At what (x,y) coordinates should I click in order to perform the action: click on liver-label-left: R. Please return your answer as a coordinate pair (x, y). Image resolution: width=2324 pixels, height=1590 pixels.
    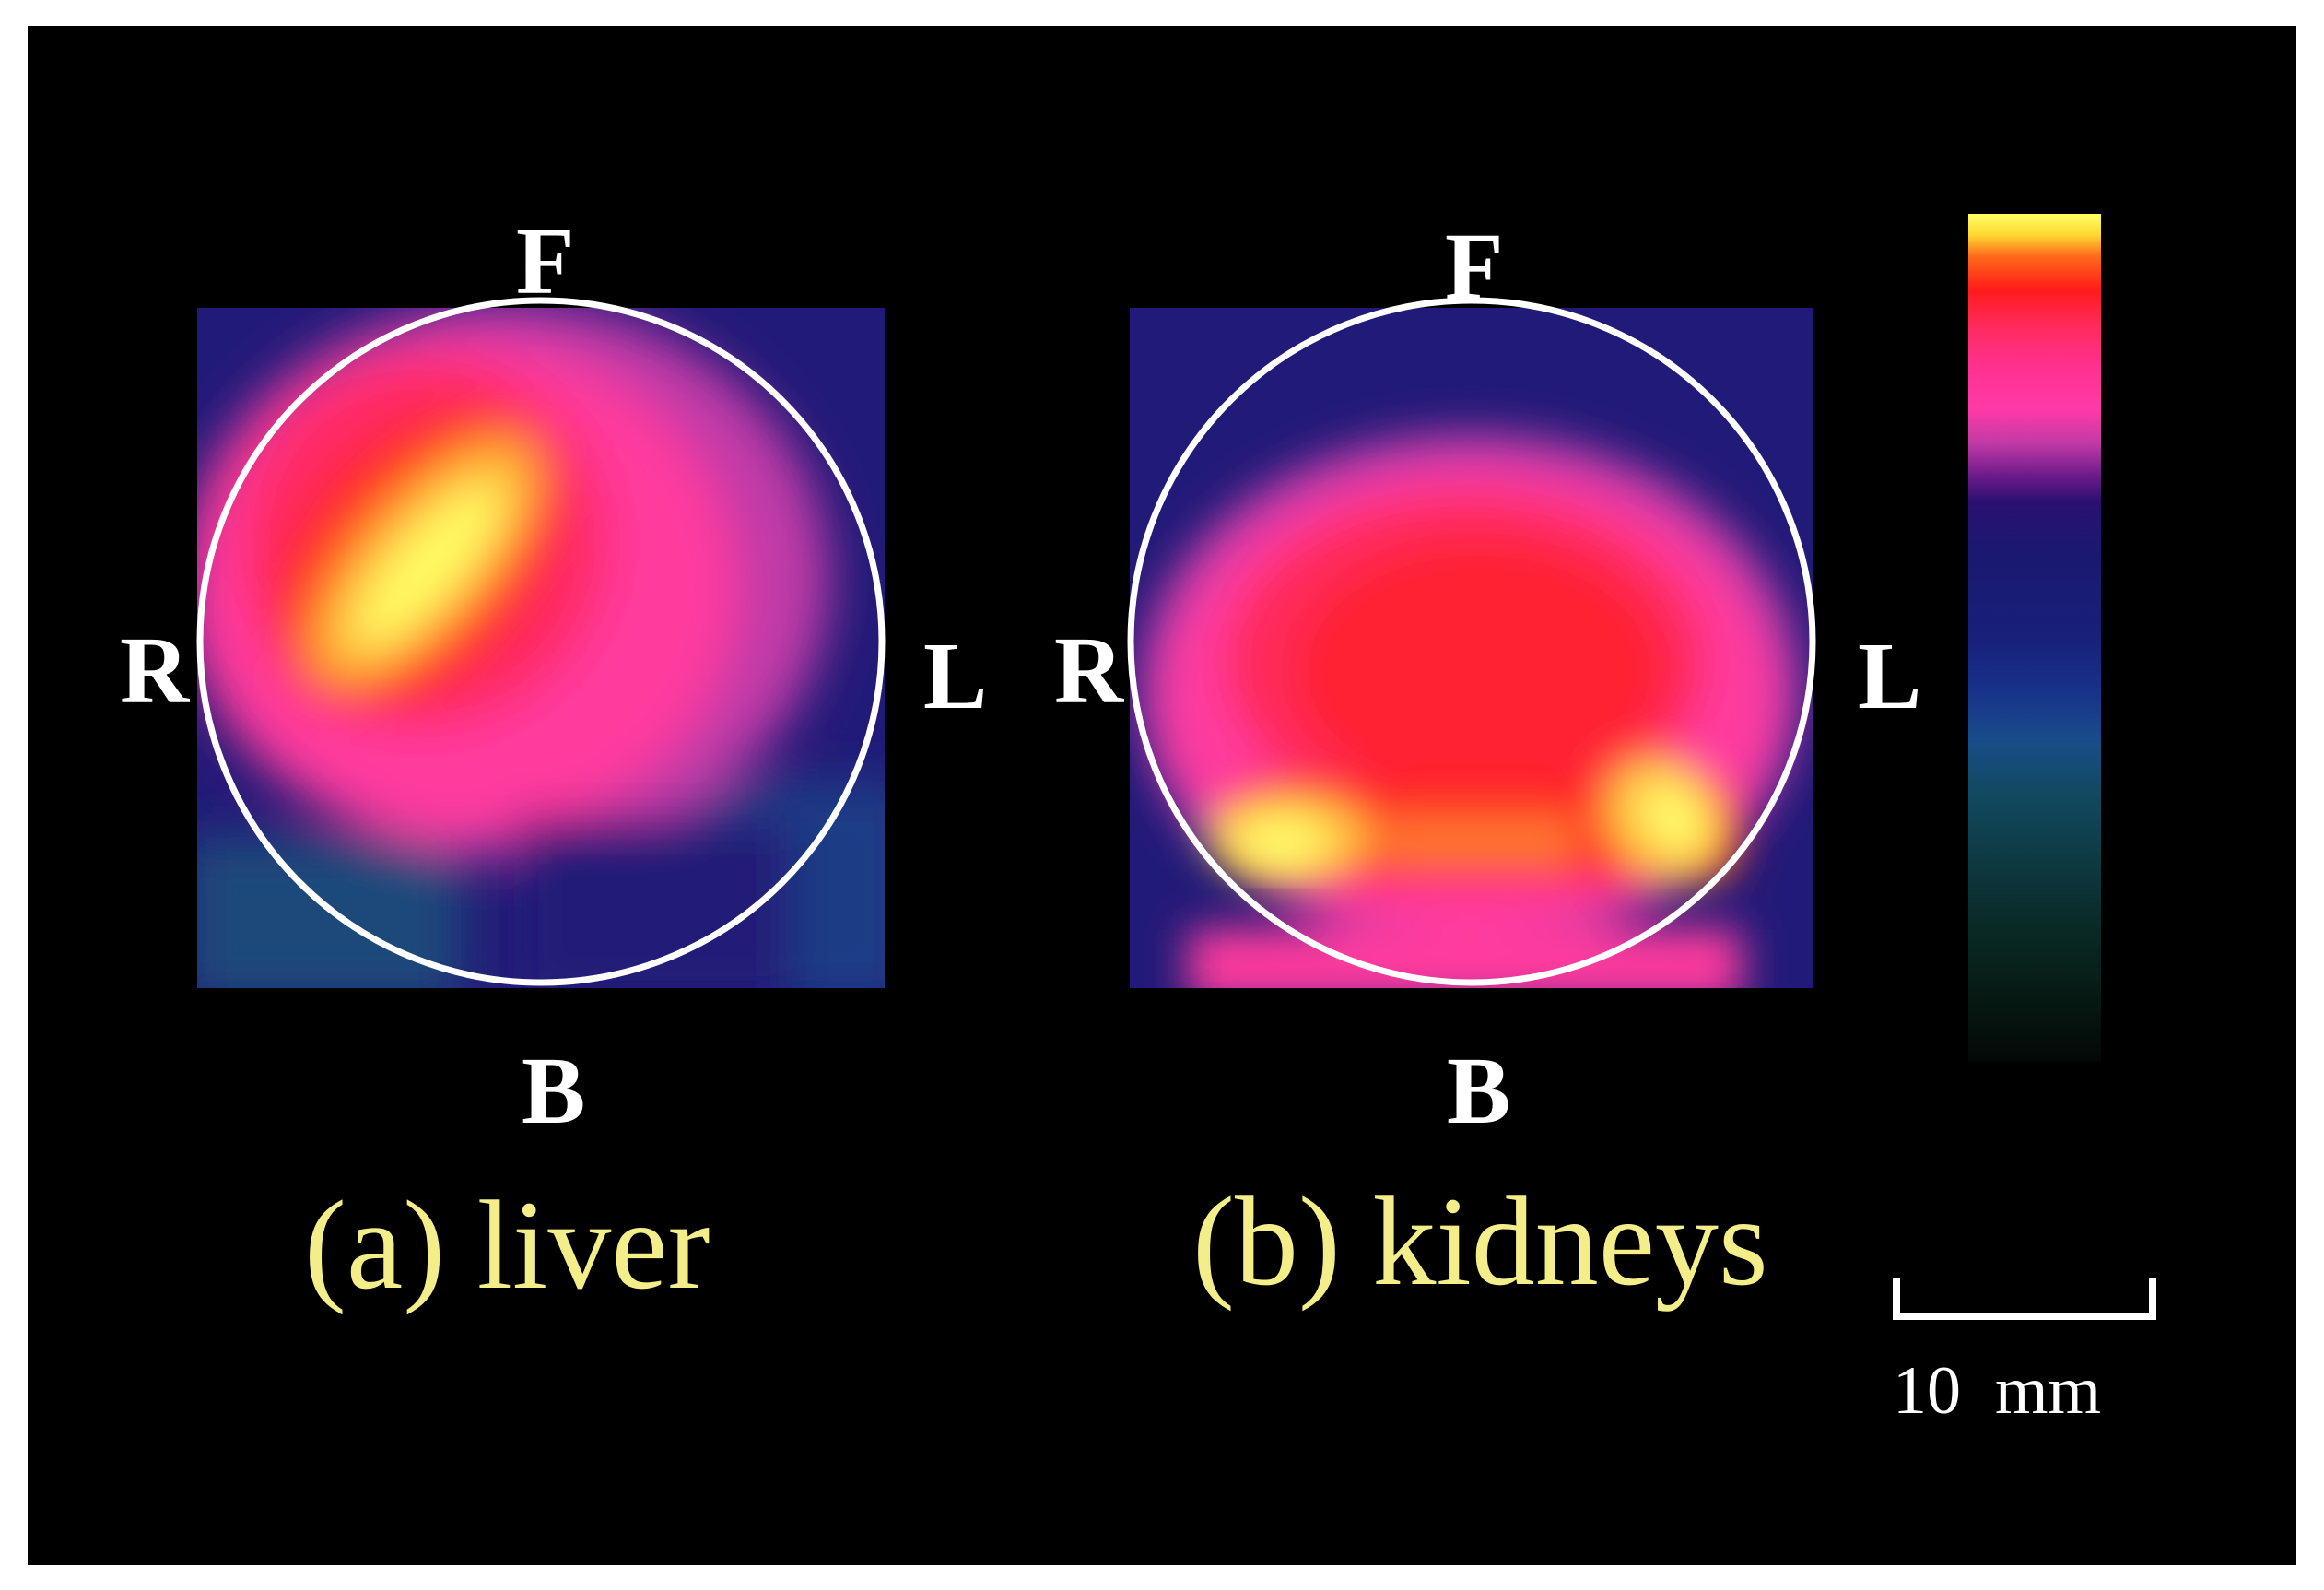
    Looking at the image, I should click on (155, 671).